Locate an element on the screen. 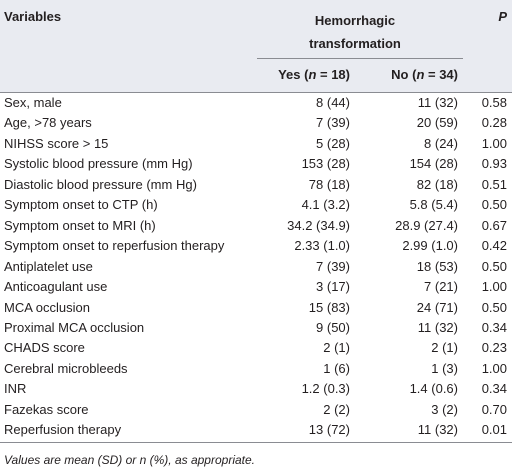 This screenshot has height=469, width=512. p-cell: 0.70 is located at coordinates (494, 409).